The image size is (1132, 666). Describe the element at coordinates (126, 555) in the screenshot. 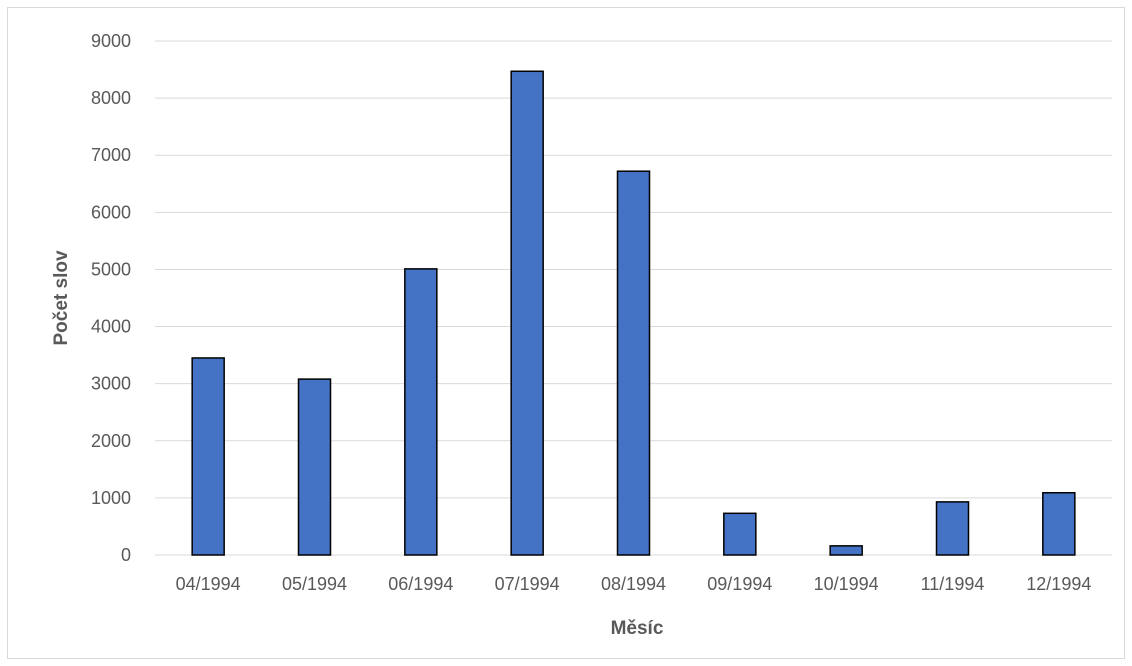

I see `y-tick-label: 0` at that location.